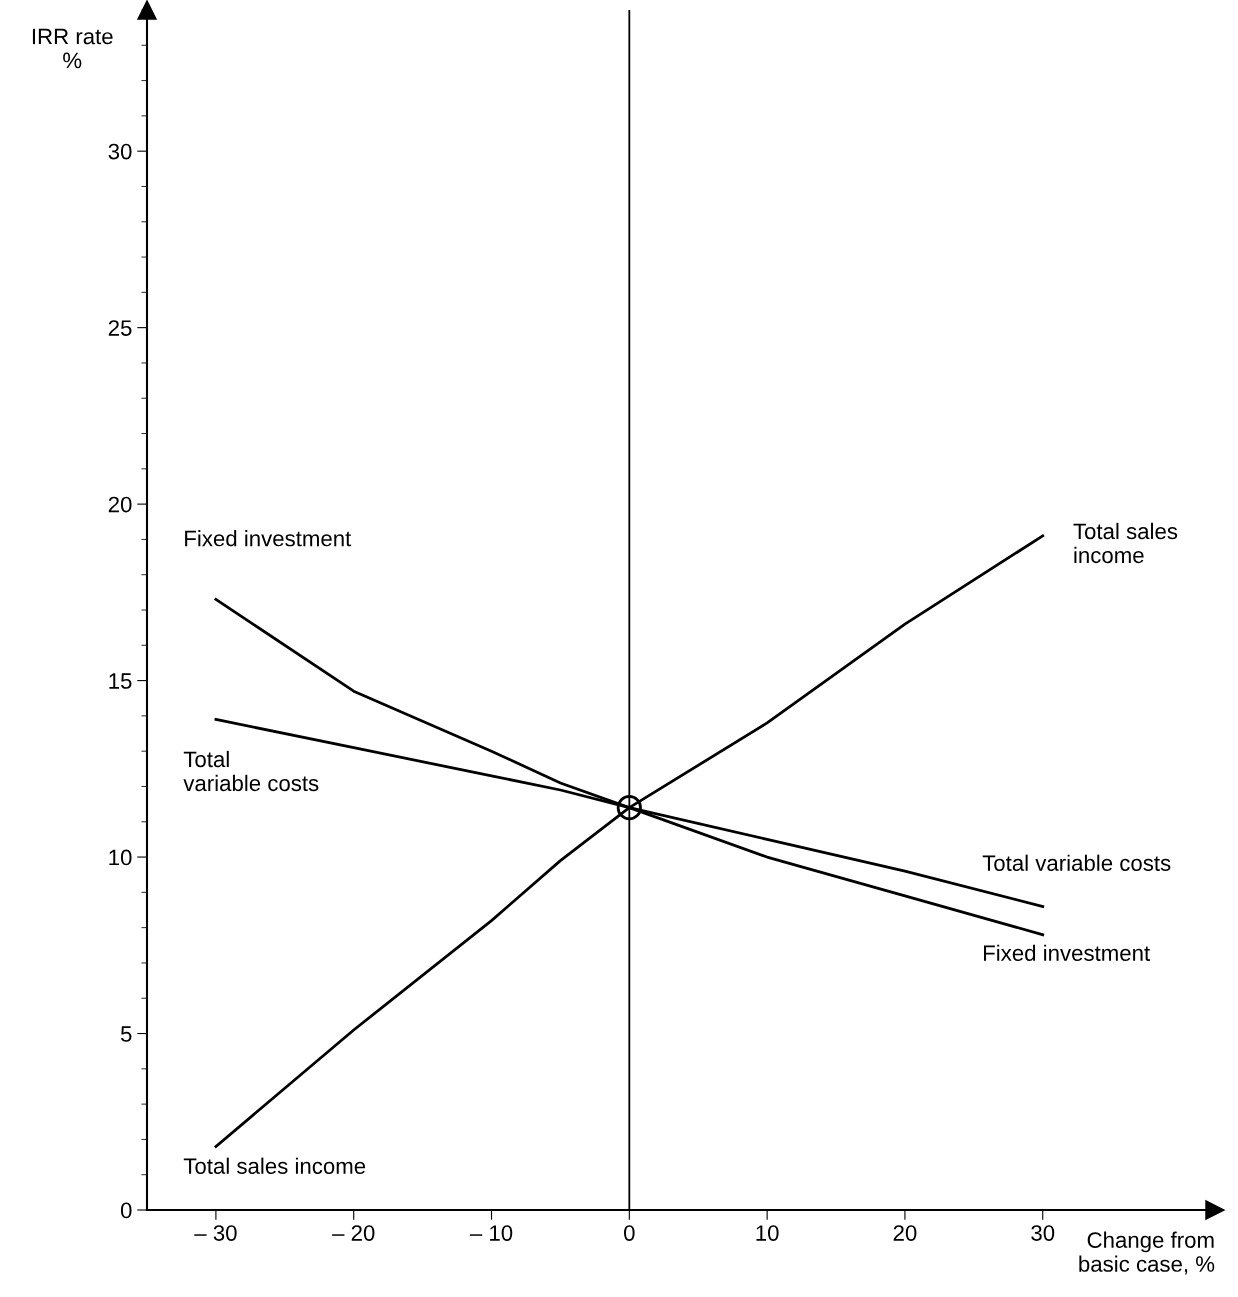 Image resolution: width=1238 pixels, height=1297 pixels. Describe the element at coordinates (126, 1034) in the screenshot. I see `y-tick-label: 5` at that location.